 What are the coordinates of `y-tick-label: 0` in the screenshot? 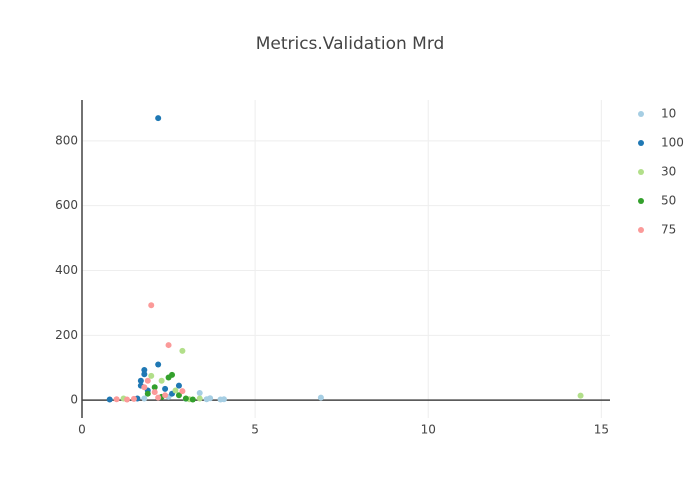 It's located at (74, 400).